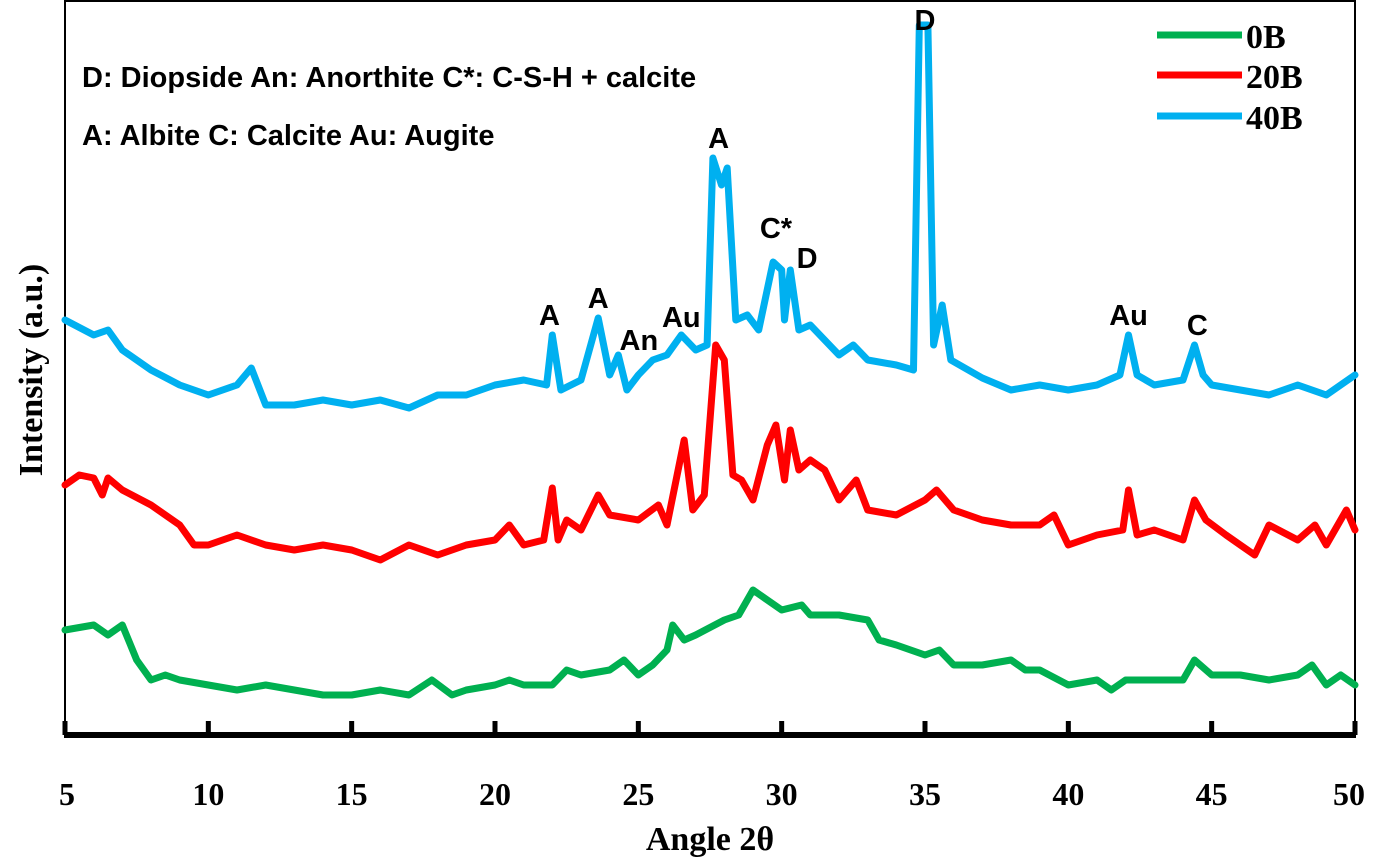 This screenshot has height=863, width=1375. Describe the element at coordinates (710, 839) in the screenshot. I see `x-axis-title: Angle 2θ` at that location.